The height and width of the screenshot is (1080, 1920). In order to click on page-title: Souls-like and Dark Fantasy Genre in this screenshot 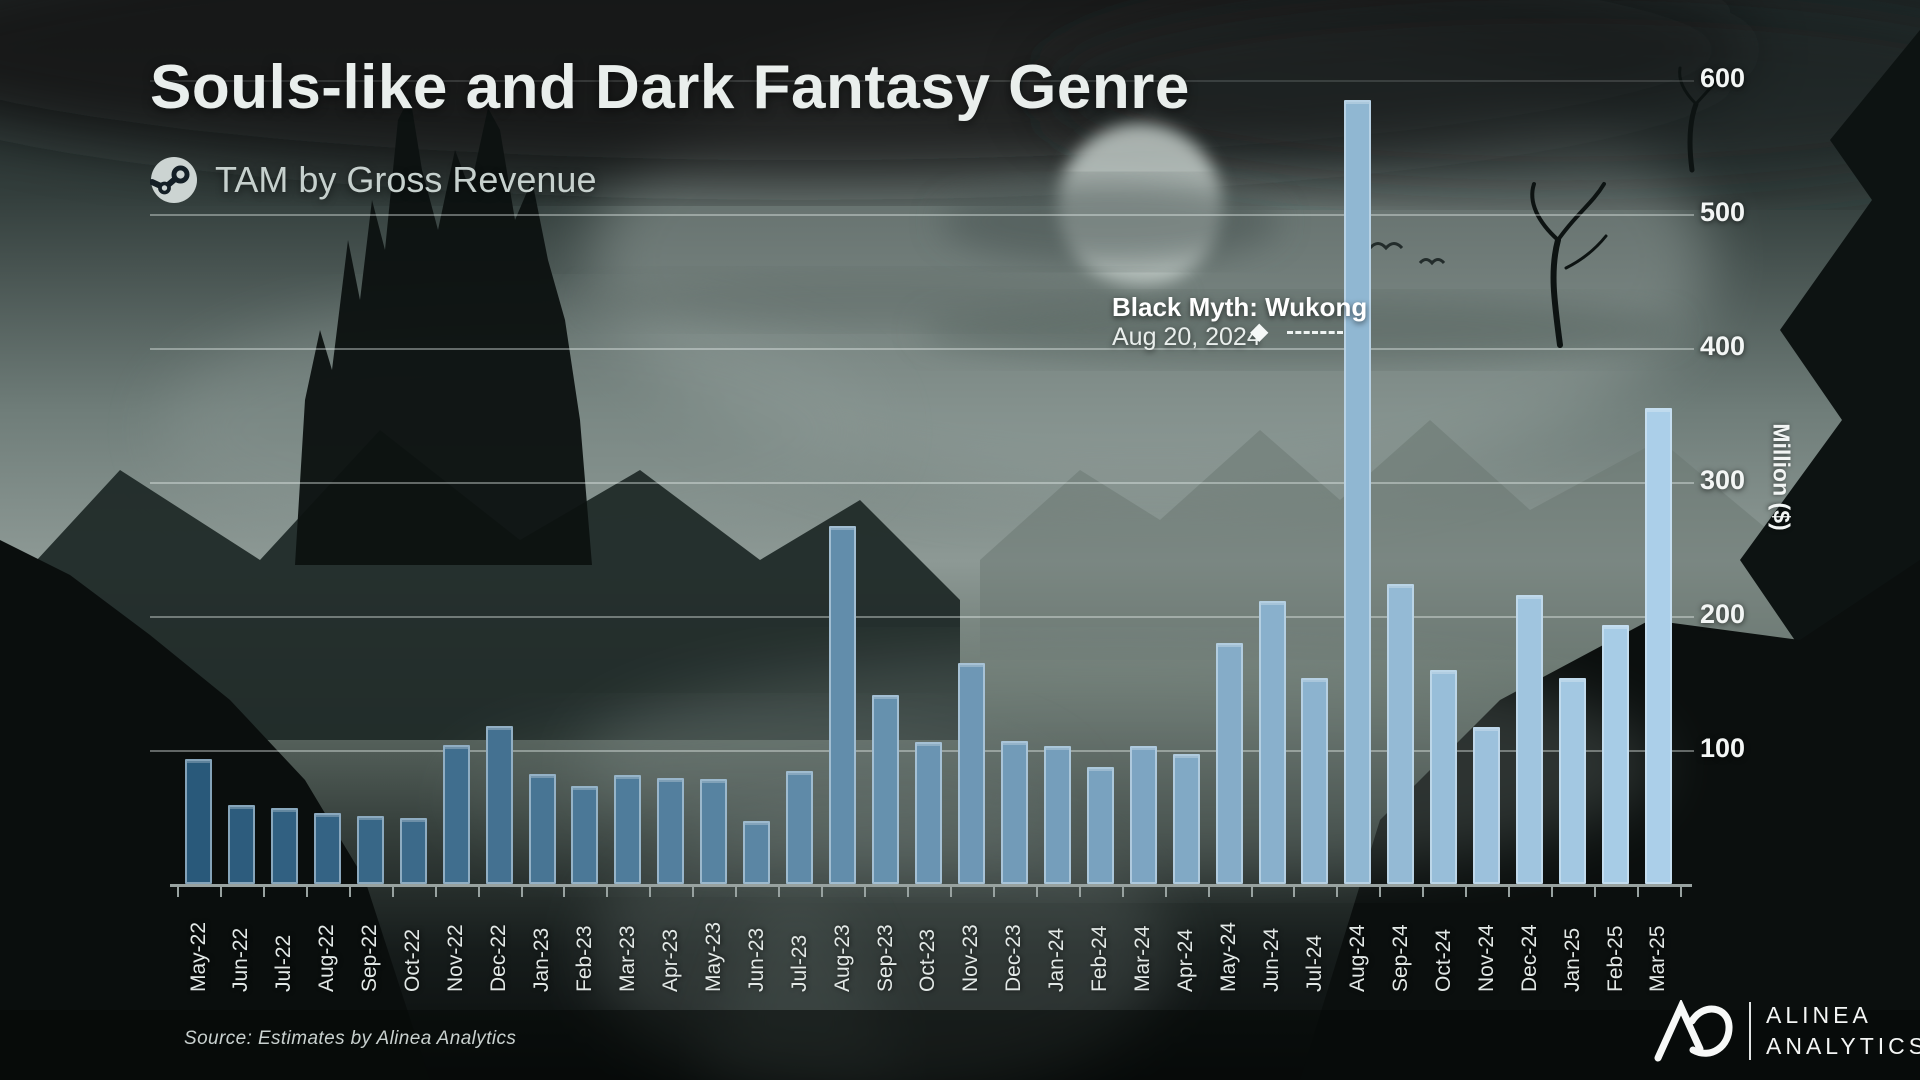, I will do `click(670, 87)`.